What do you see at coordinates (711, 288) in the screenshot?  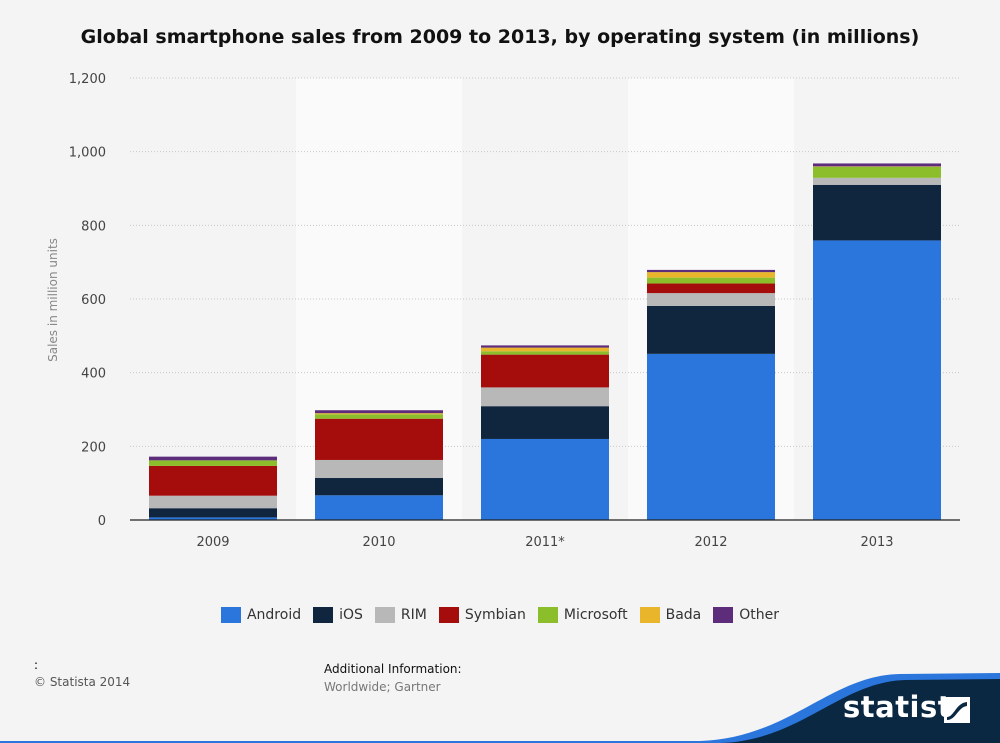 I see `bar-segment-symbian-2012` at bounding box center [711, 288].